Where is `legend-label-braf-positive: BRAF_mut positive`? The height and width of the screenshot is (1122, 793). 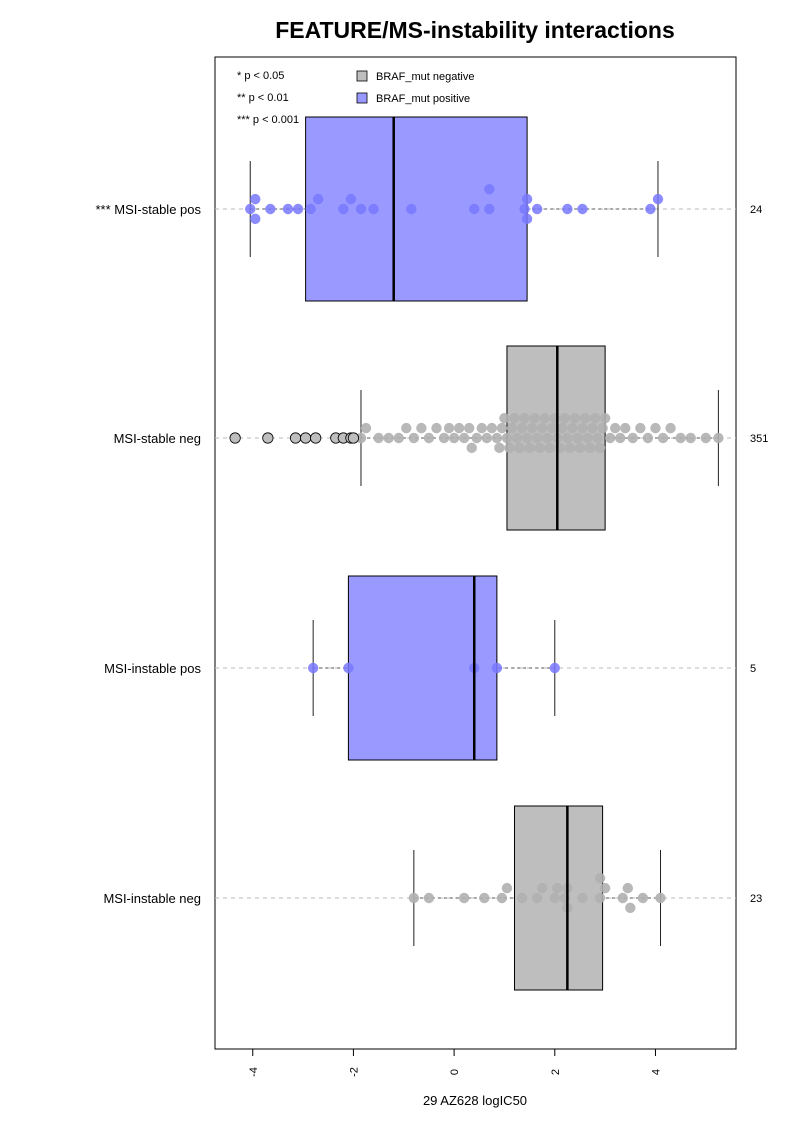 legend-label-braf-positive: BRAF_mut positive is located at coordinates (423, 99).